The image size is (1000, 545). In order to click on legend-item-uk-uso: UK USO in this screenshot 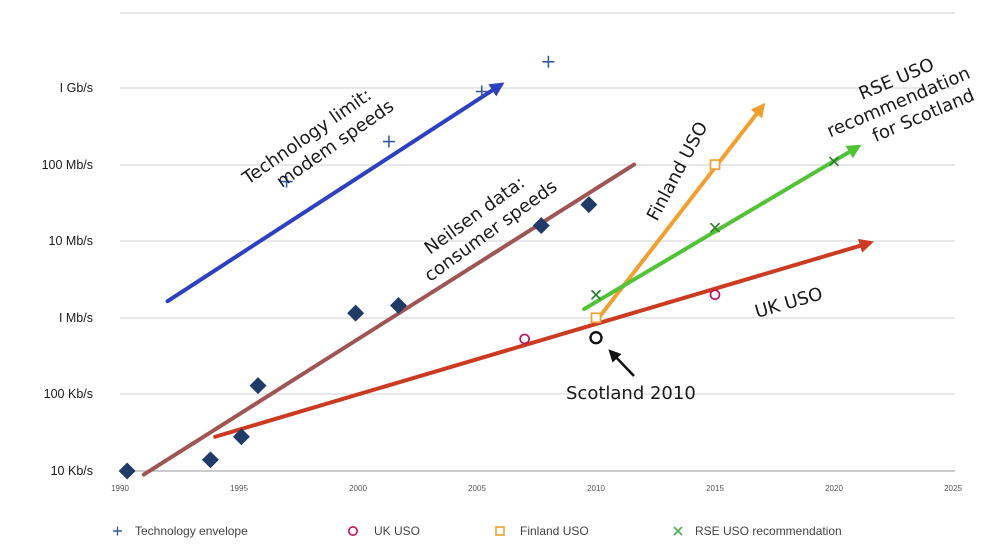, I will do `click(383, 531)`.